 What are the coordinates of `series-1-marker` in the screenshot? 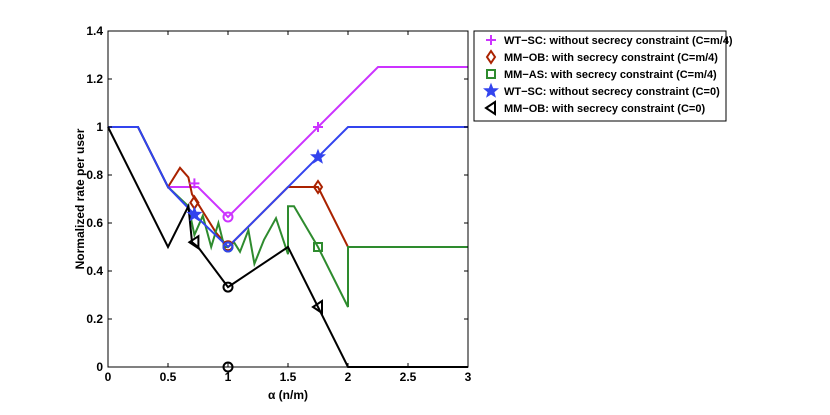 It's located at (318, 187).